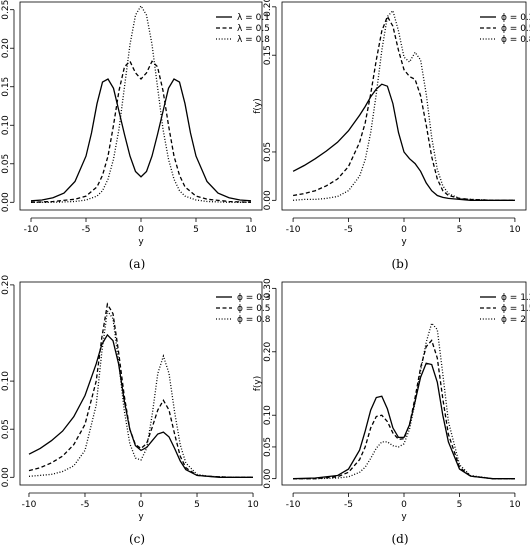 Image resolution: width=530 pixels, height=550 pixels. What do you see at coordinates (515, 309) in the screenshot?
I see `legend-label-2: ϕ = 1.5` at bounding box center [515, 309].